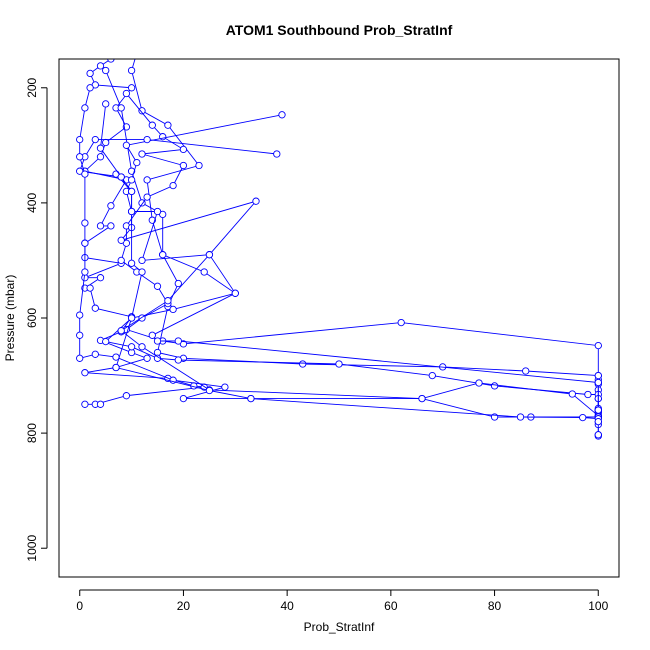  I want to click on x-tick-label: 60, so click(391, 606).